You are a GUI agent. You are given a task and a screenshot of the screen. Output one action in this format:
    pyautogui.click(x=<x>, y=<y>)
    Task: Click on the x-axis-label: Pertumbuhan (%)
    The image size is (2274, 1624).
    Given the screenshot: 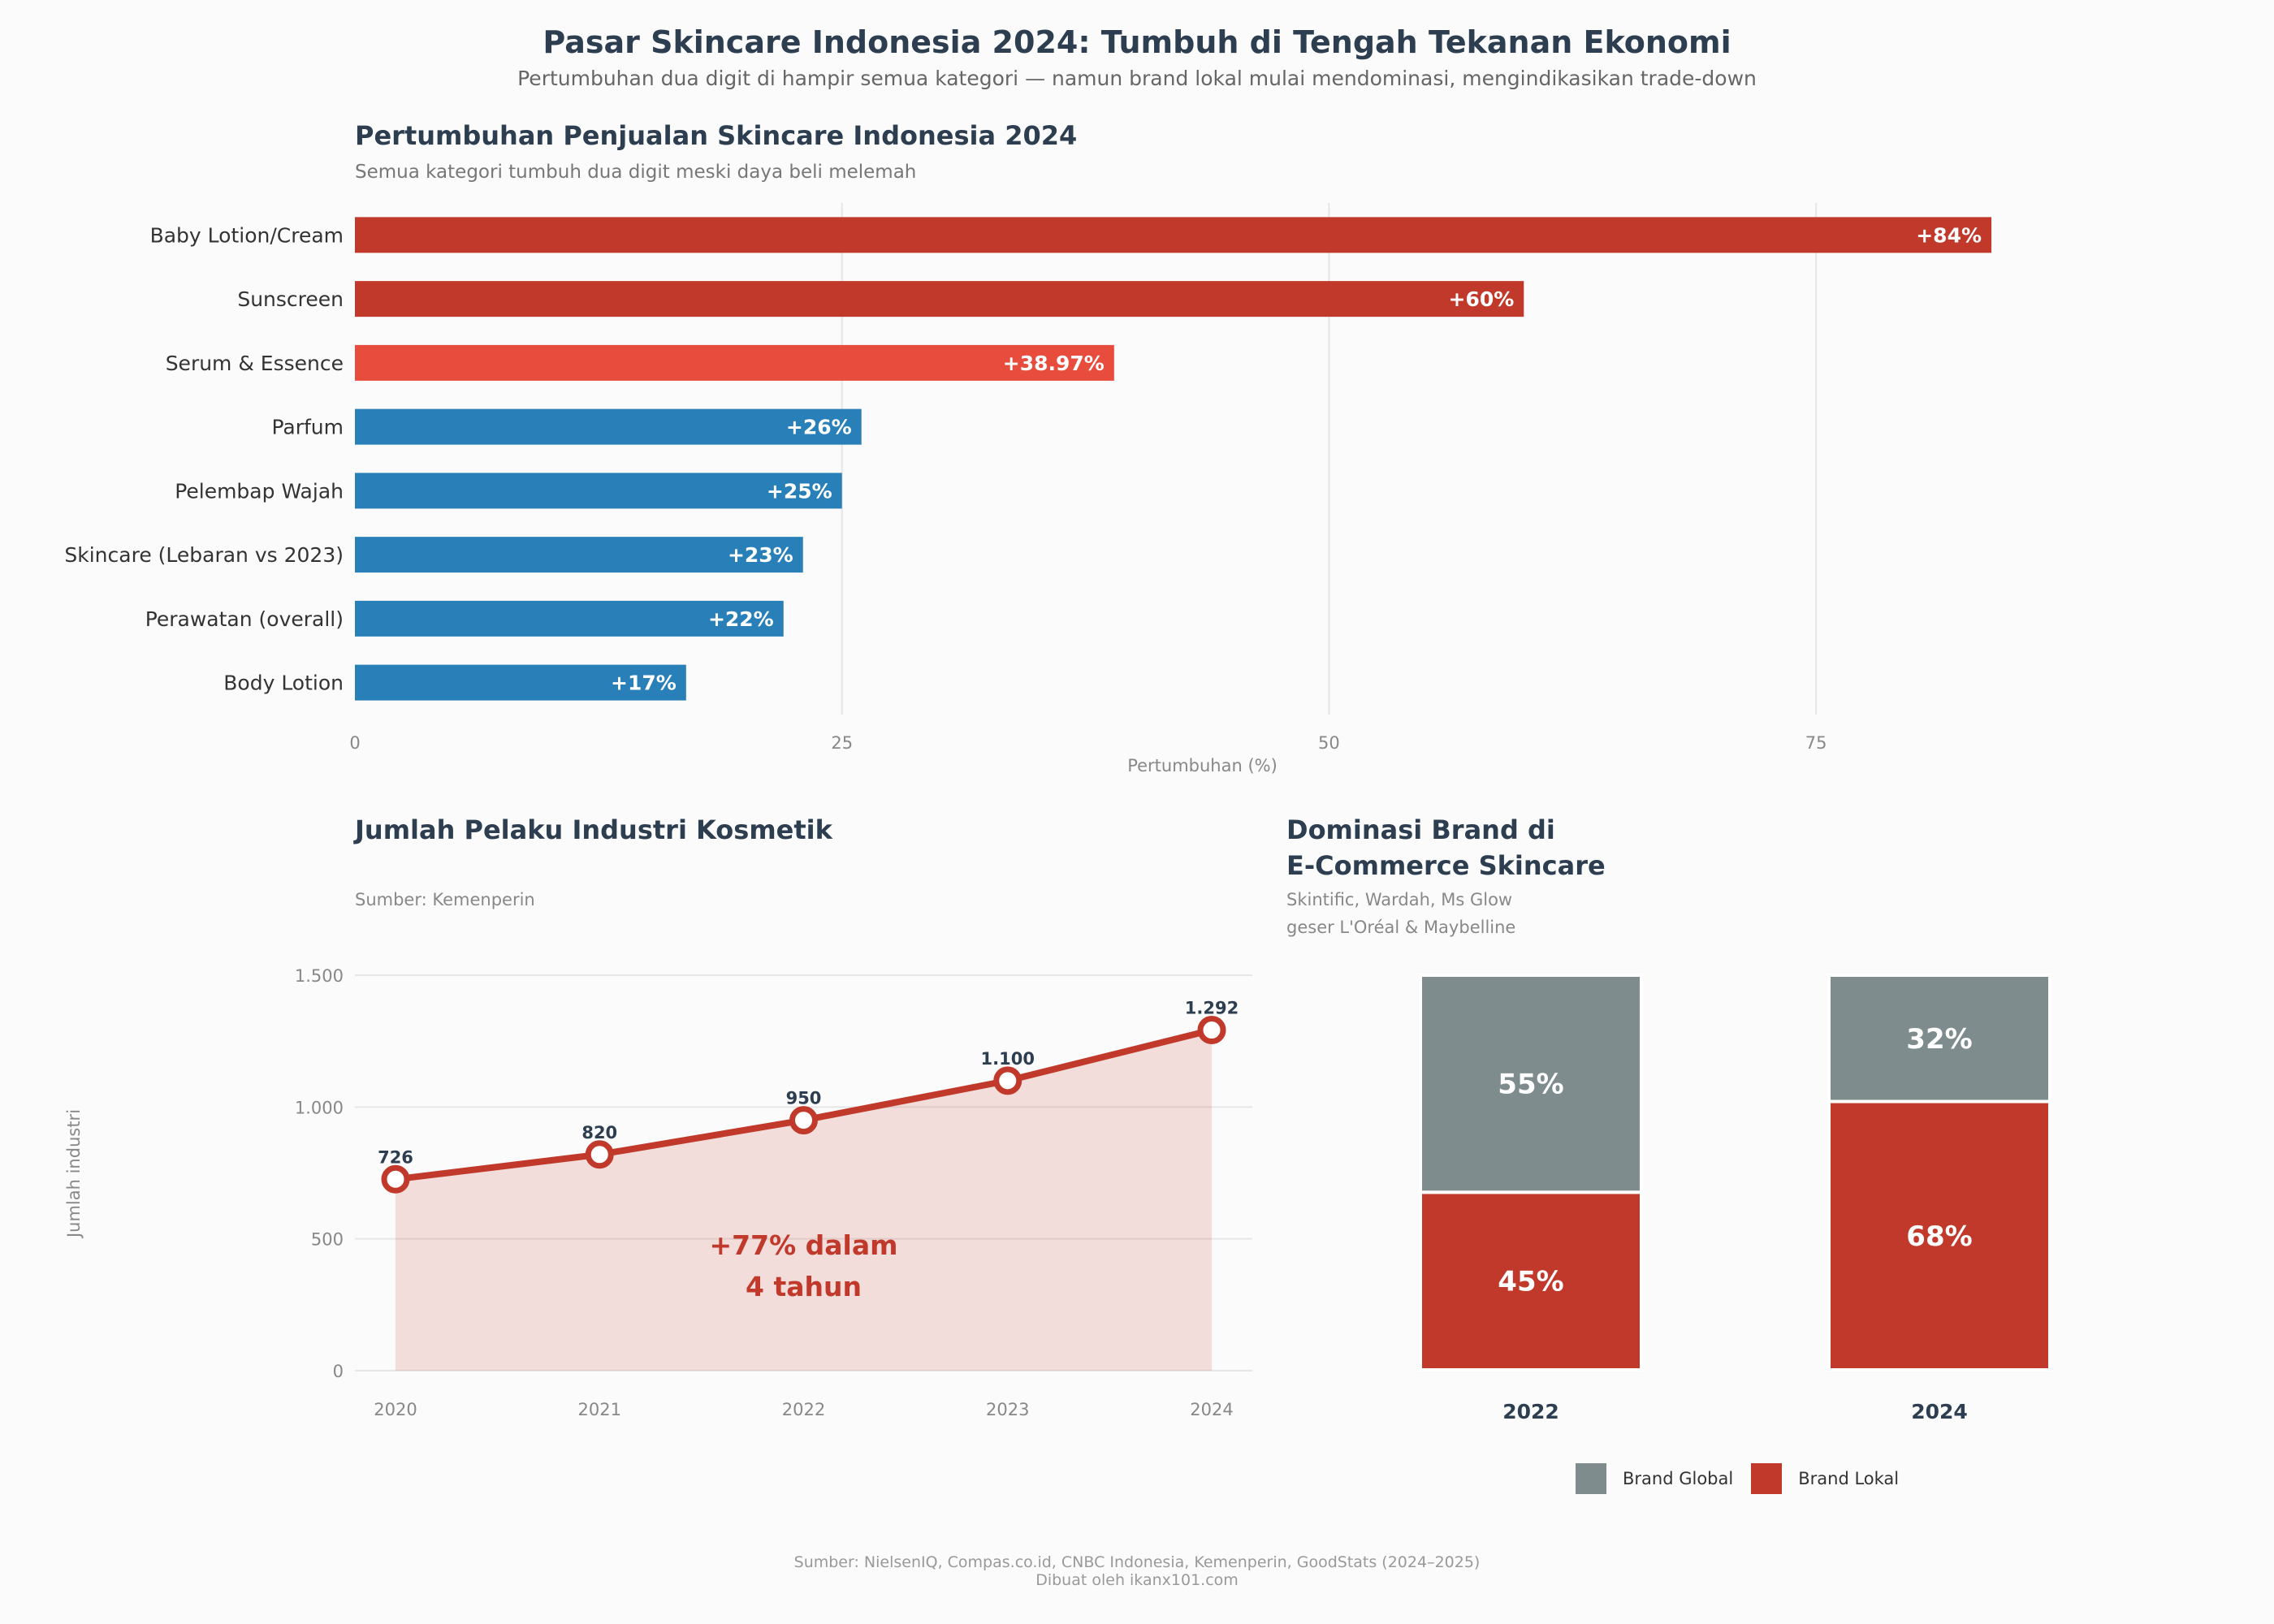 What is the action you would take?
    pyautogui.click(x=1202, y=766)
    